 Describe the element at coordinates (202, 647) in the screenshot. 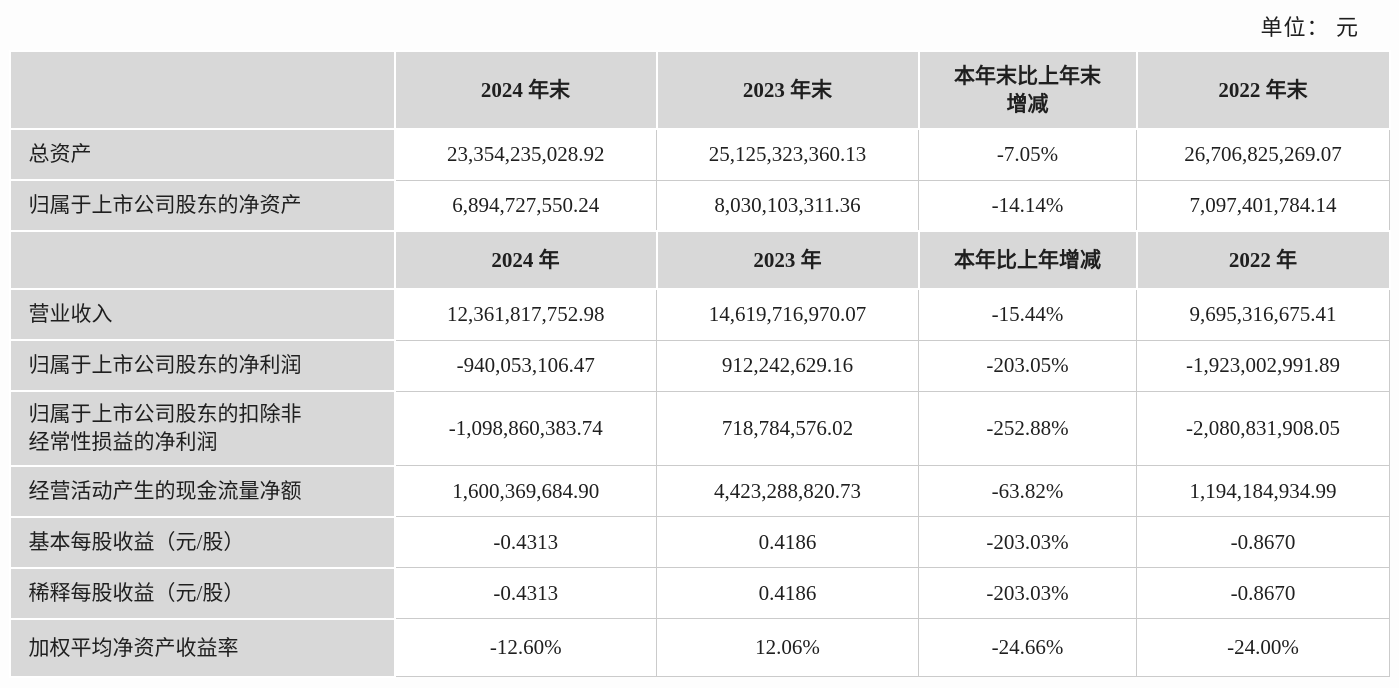

I see `row-label: 加权平均净资产收益率` at that location.